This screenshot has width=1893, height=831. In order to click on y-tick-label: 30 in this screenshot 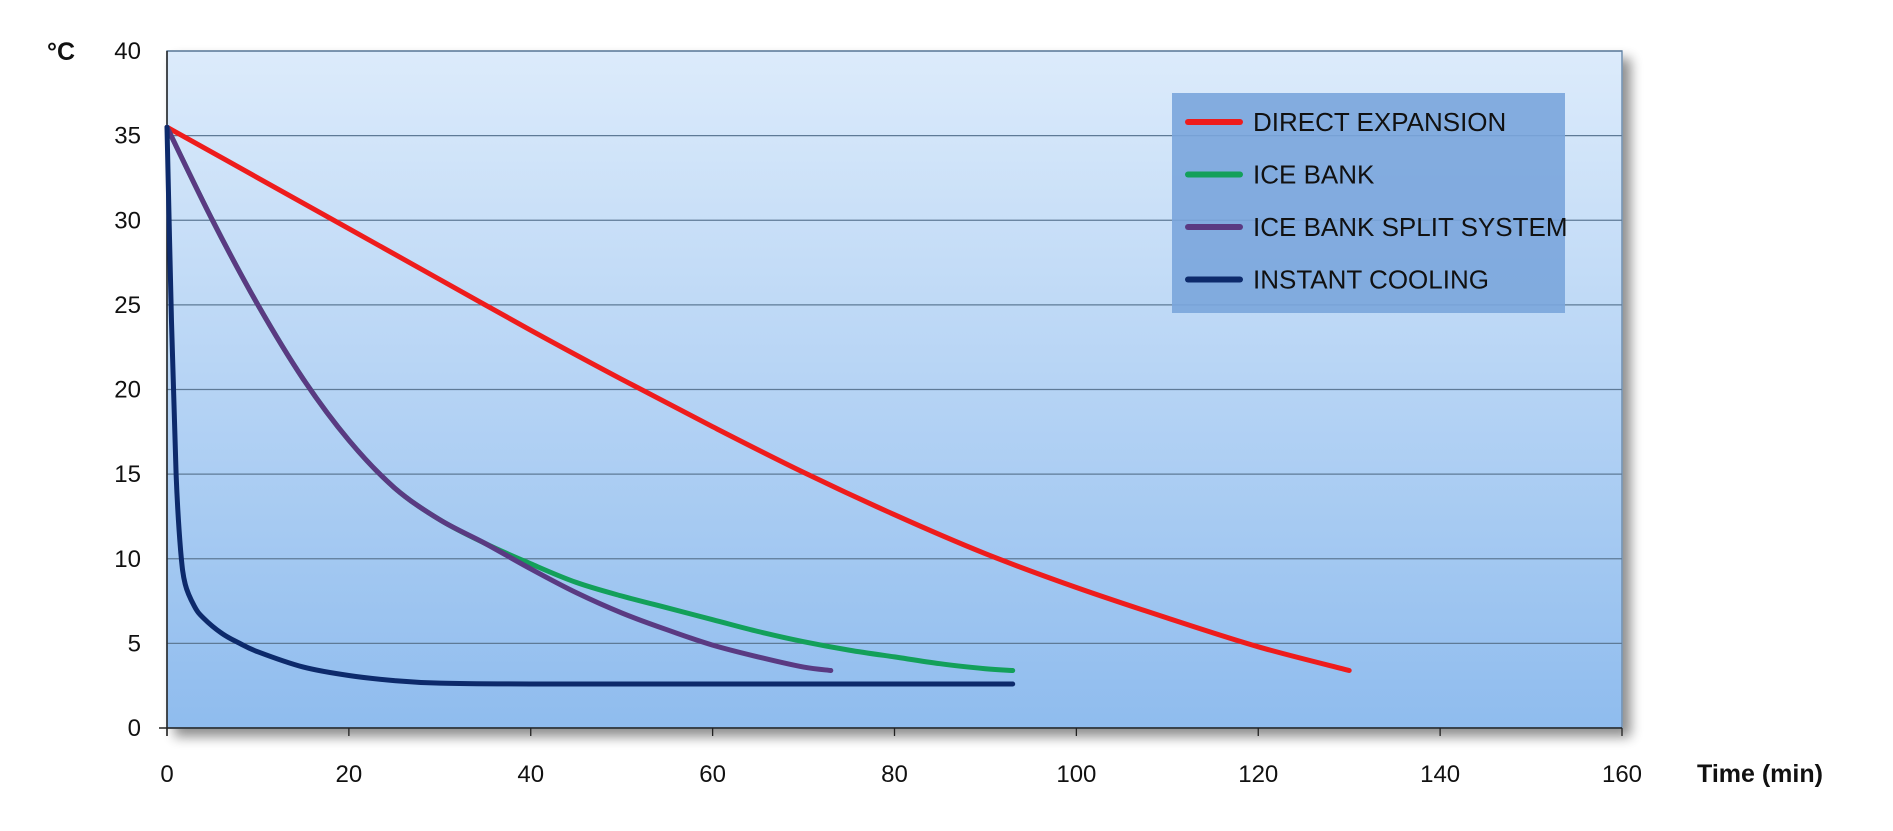, I will do `click(127, 220)`.